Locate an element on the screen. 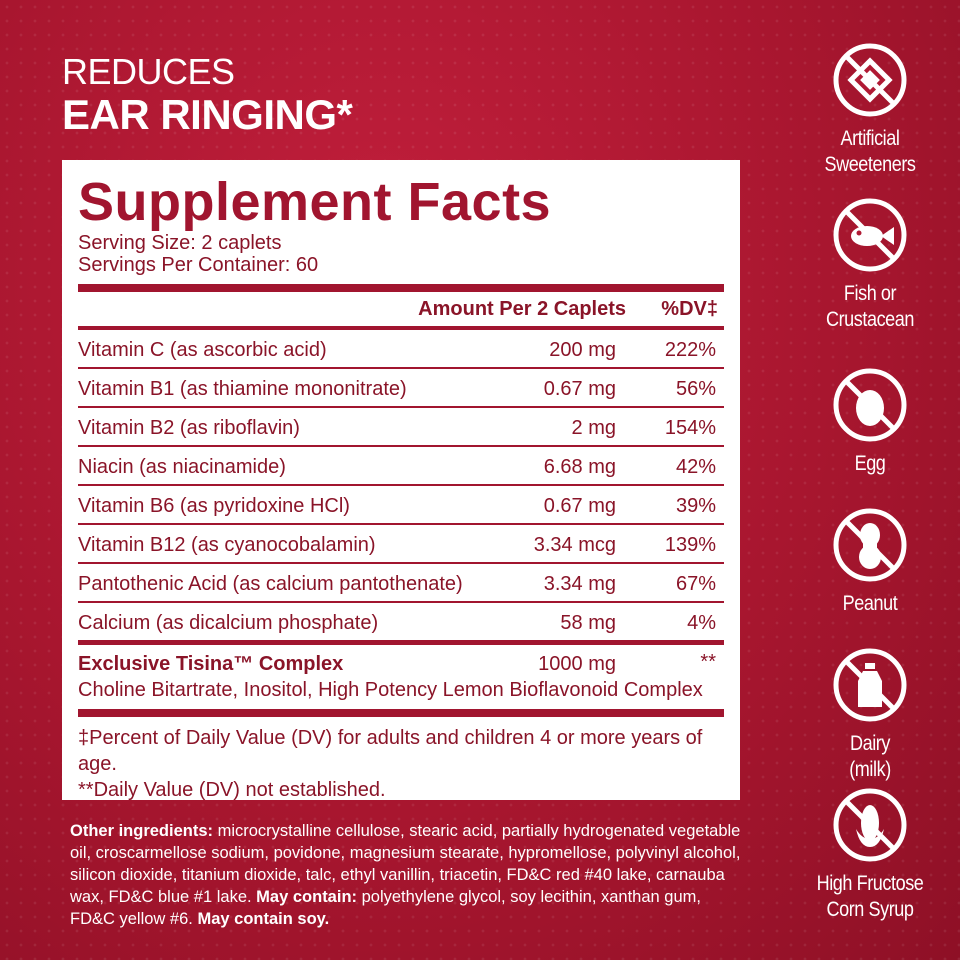 Image resolution: width=960 pixels, height=960 pixels. complex-dv: ** is located at coordinates (708, 662).